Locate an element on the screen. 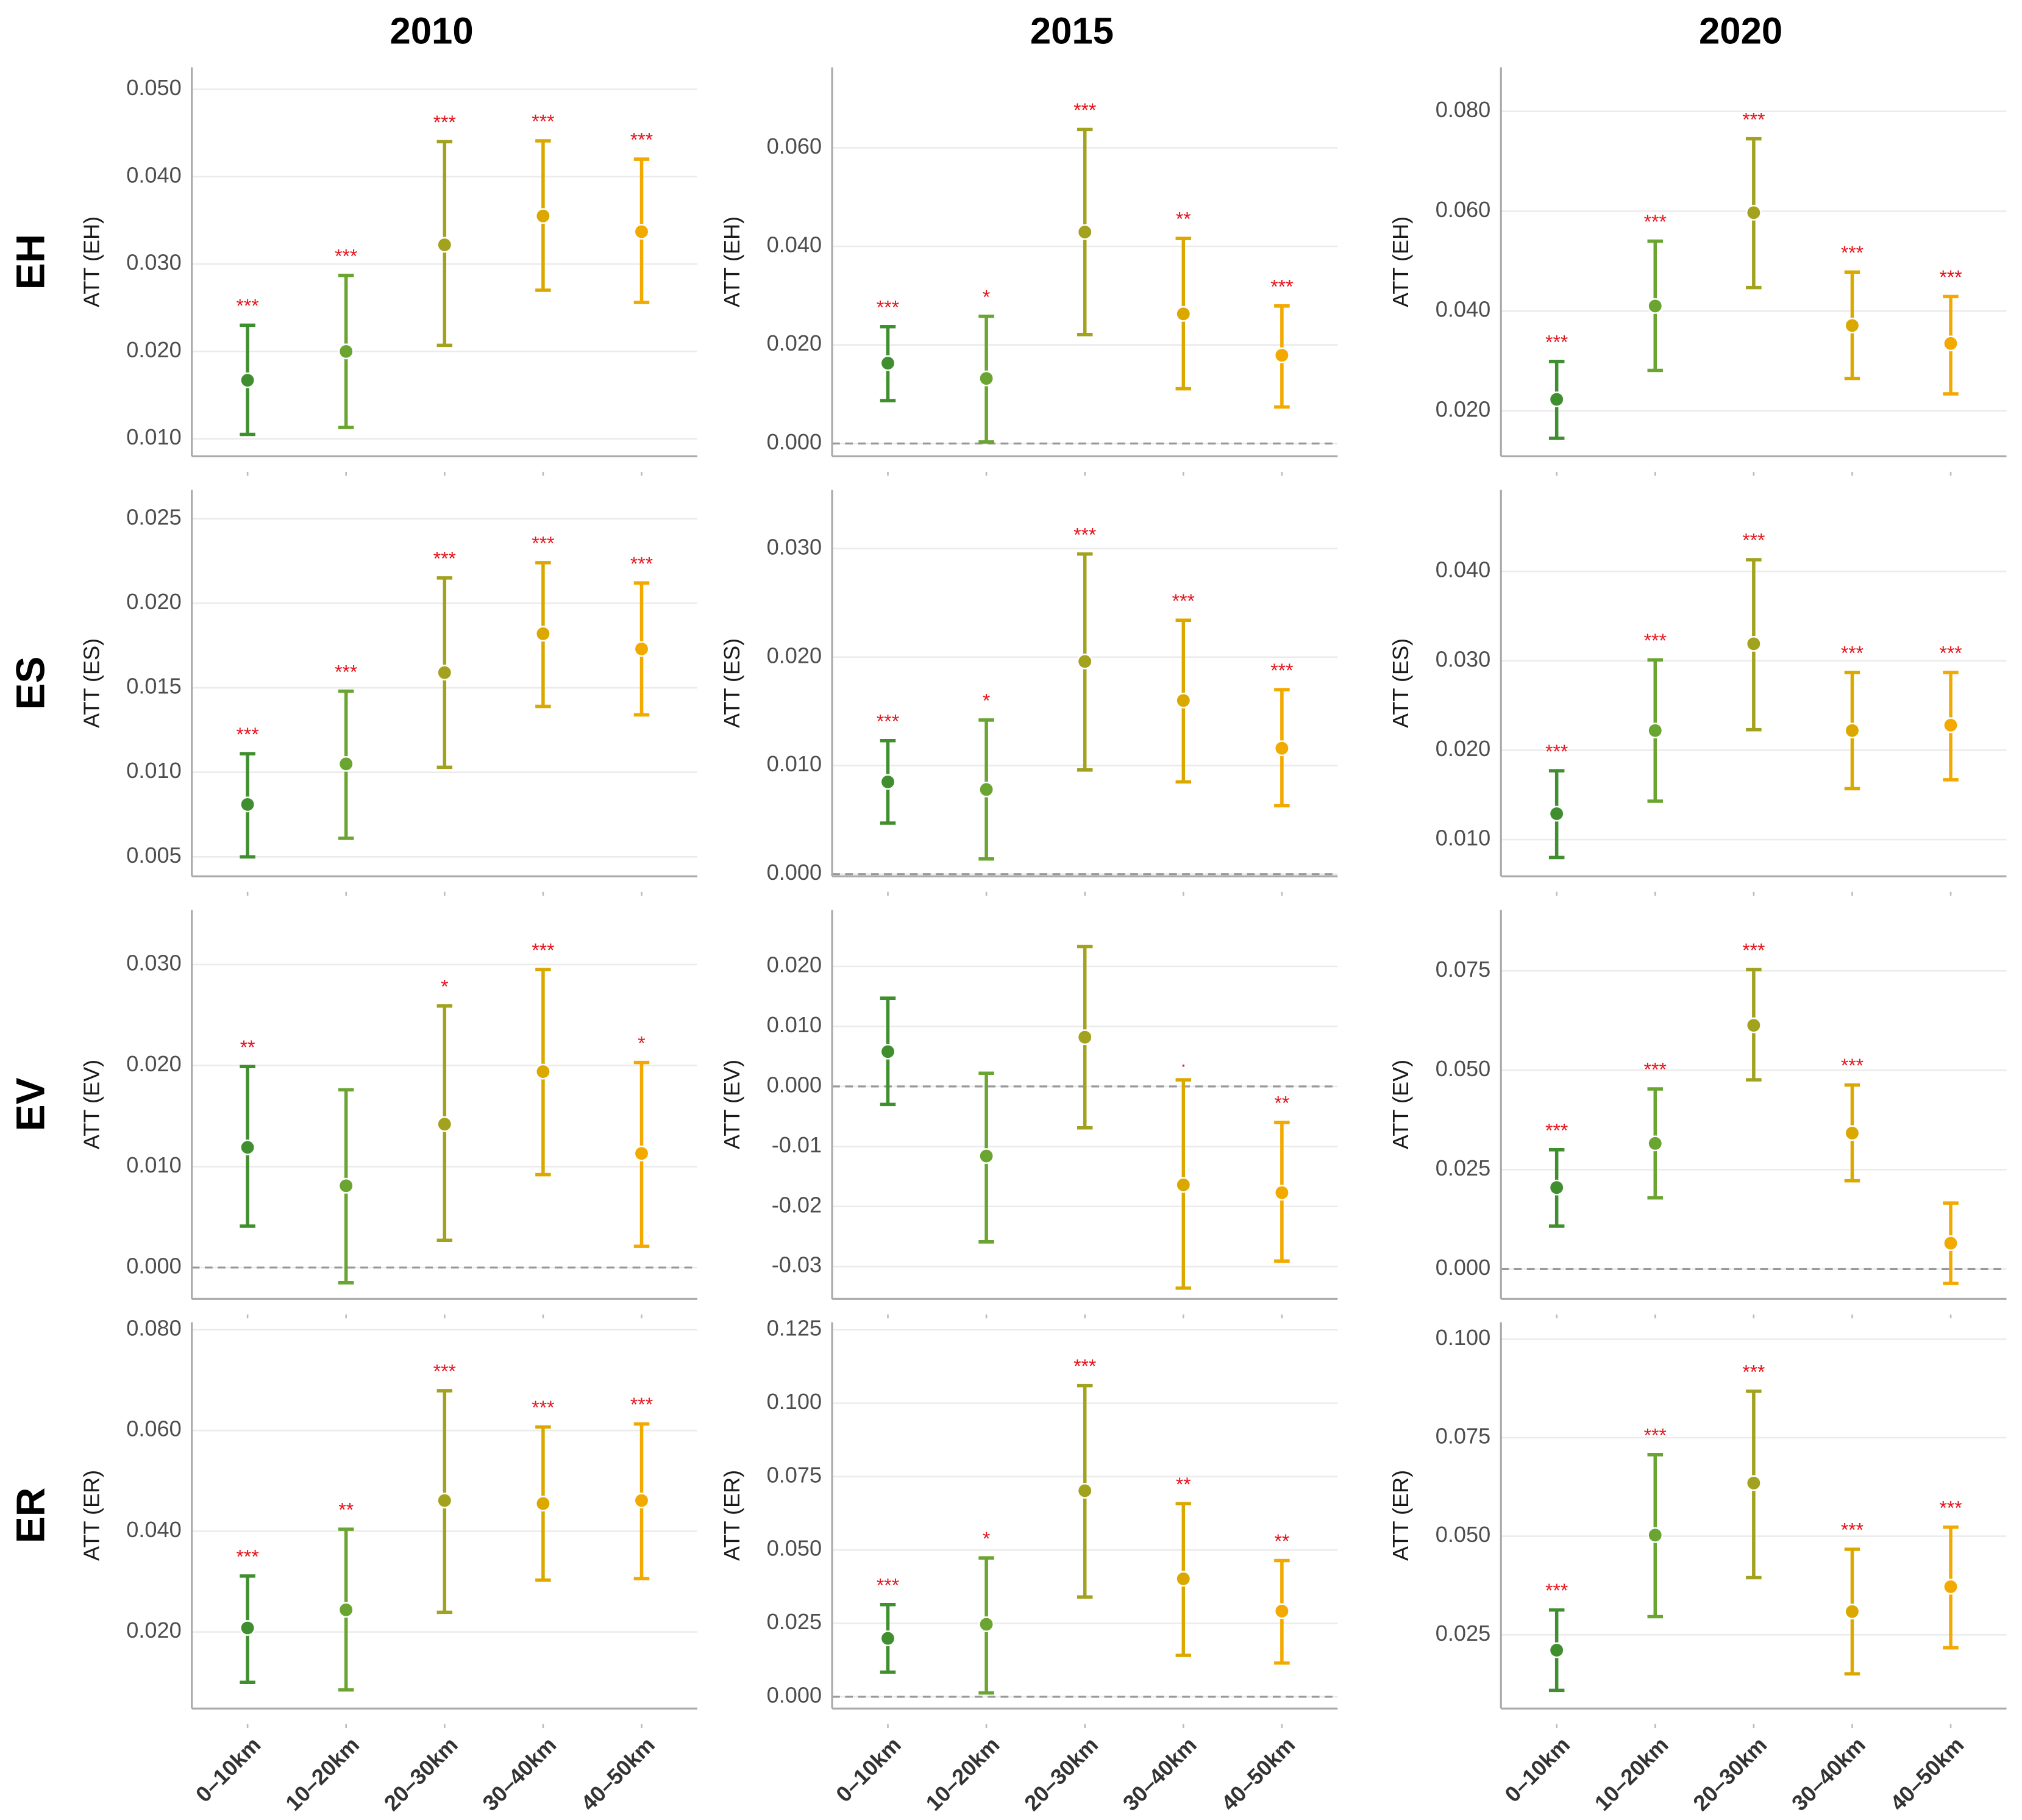 The image size is (2022, 1820). row-label: EH is located at coordinates (30, 262).